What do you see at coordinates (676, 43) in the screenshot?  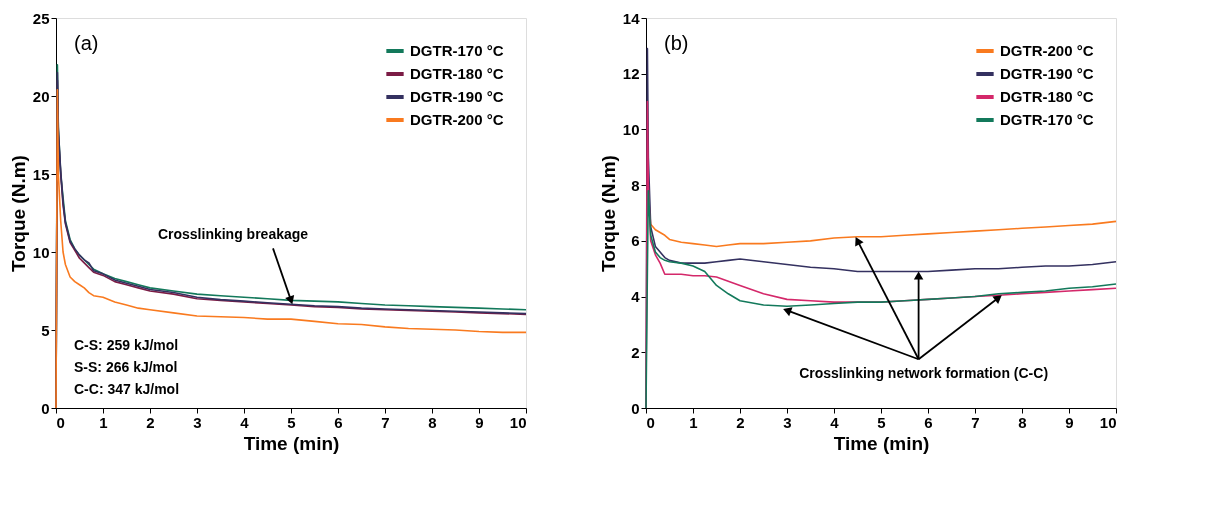 I see `annotation: (b)` at bounding box center [676, 43].